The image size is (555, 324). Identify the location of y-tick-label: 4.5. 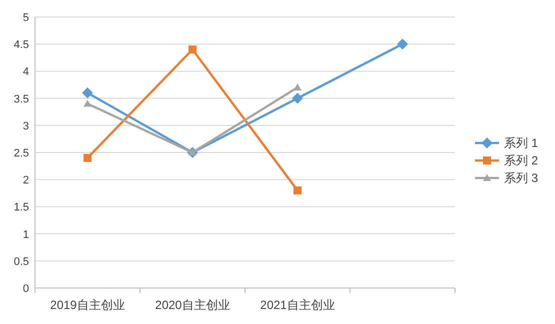
(21, 45).